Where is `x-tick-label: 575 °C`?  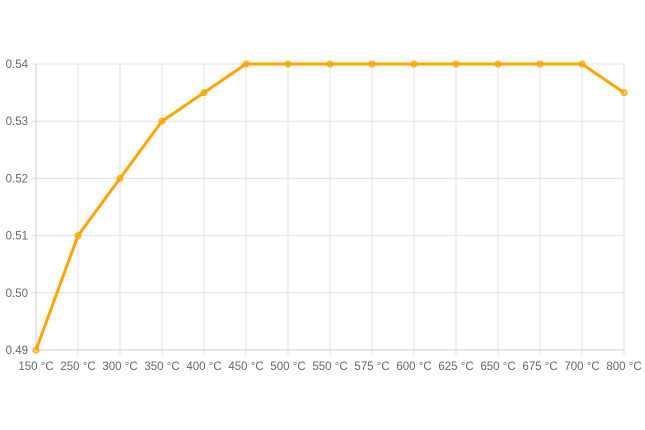 x-tick-label: 575 °C is located at coordinates (371, 367).